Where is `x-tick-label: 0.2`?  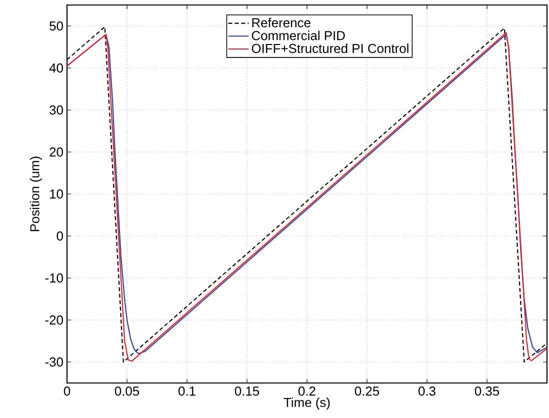
x-tick-label: 0.2 is located at coordinates (307, 391).